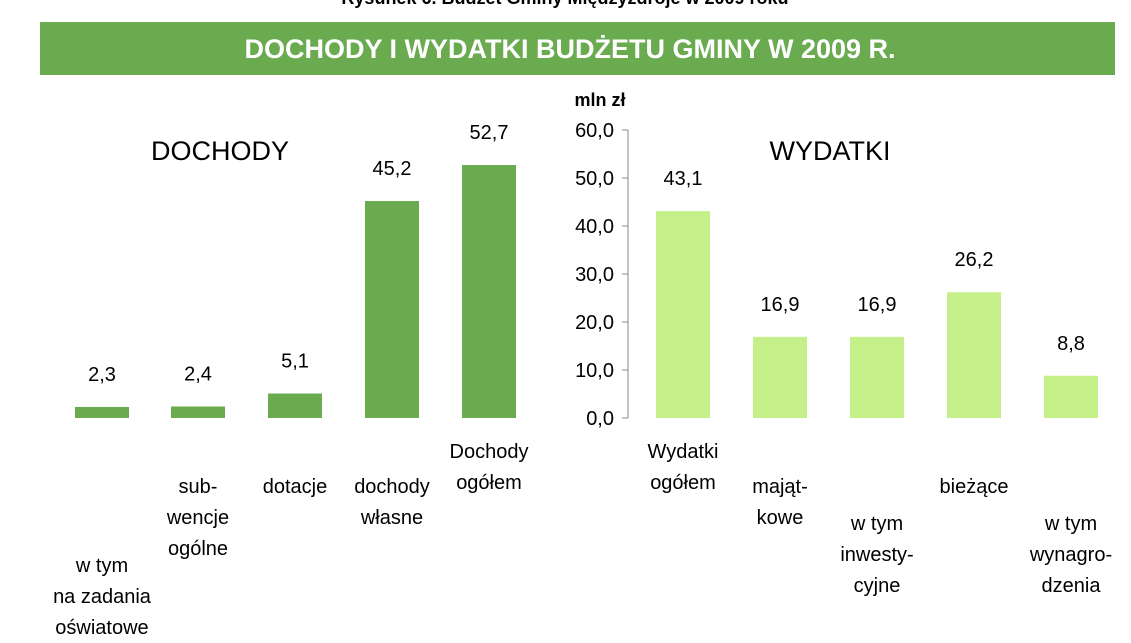 This screenshot has height=643, width=1131. I want to click on x-tick-label: Wydatki ogółem, so click(683, 467).